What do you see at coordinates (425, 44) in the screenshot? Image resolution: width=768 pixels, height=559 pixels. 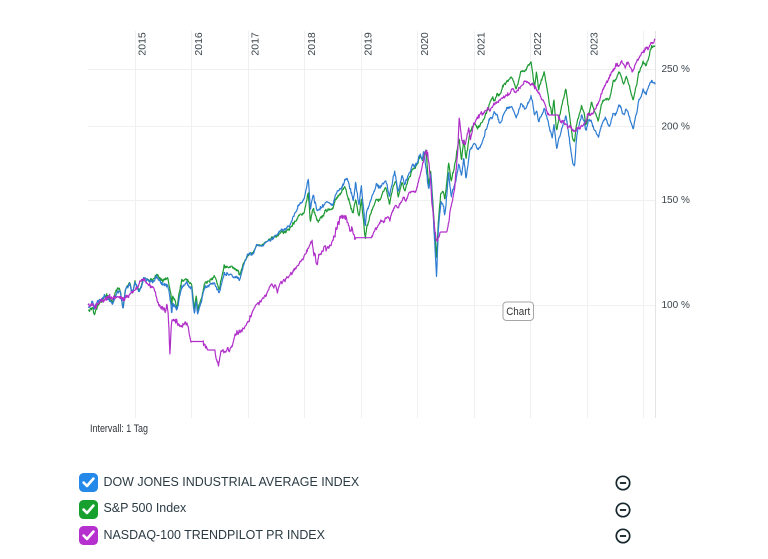 I see `svg-text: 2020` at bounding box center [425, 44].